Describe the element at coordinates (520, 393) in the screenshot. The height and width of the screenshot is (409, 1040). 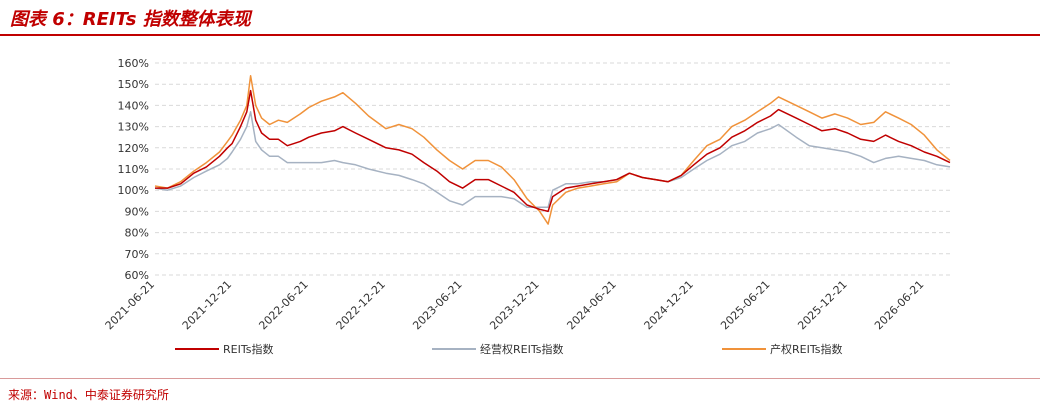
I see `figure-footer: 来源：Wind、中泰证券研究所` at that location.